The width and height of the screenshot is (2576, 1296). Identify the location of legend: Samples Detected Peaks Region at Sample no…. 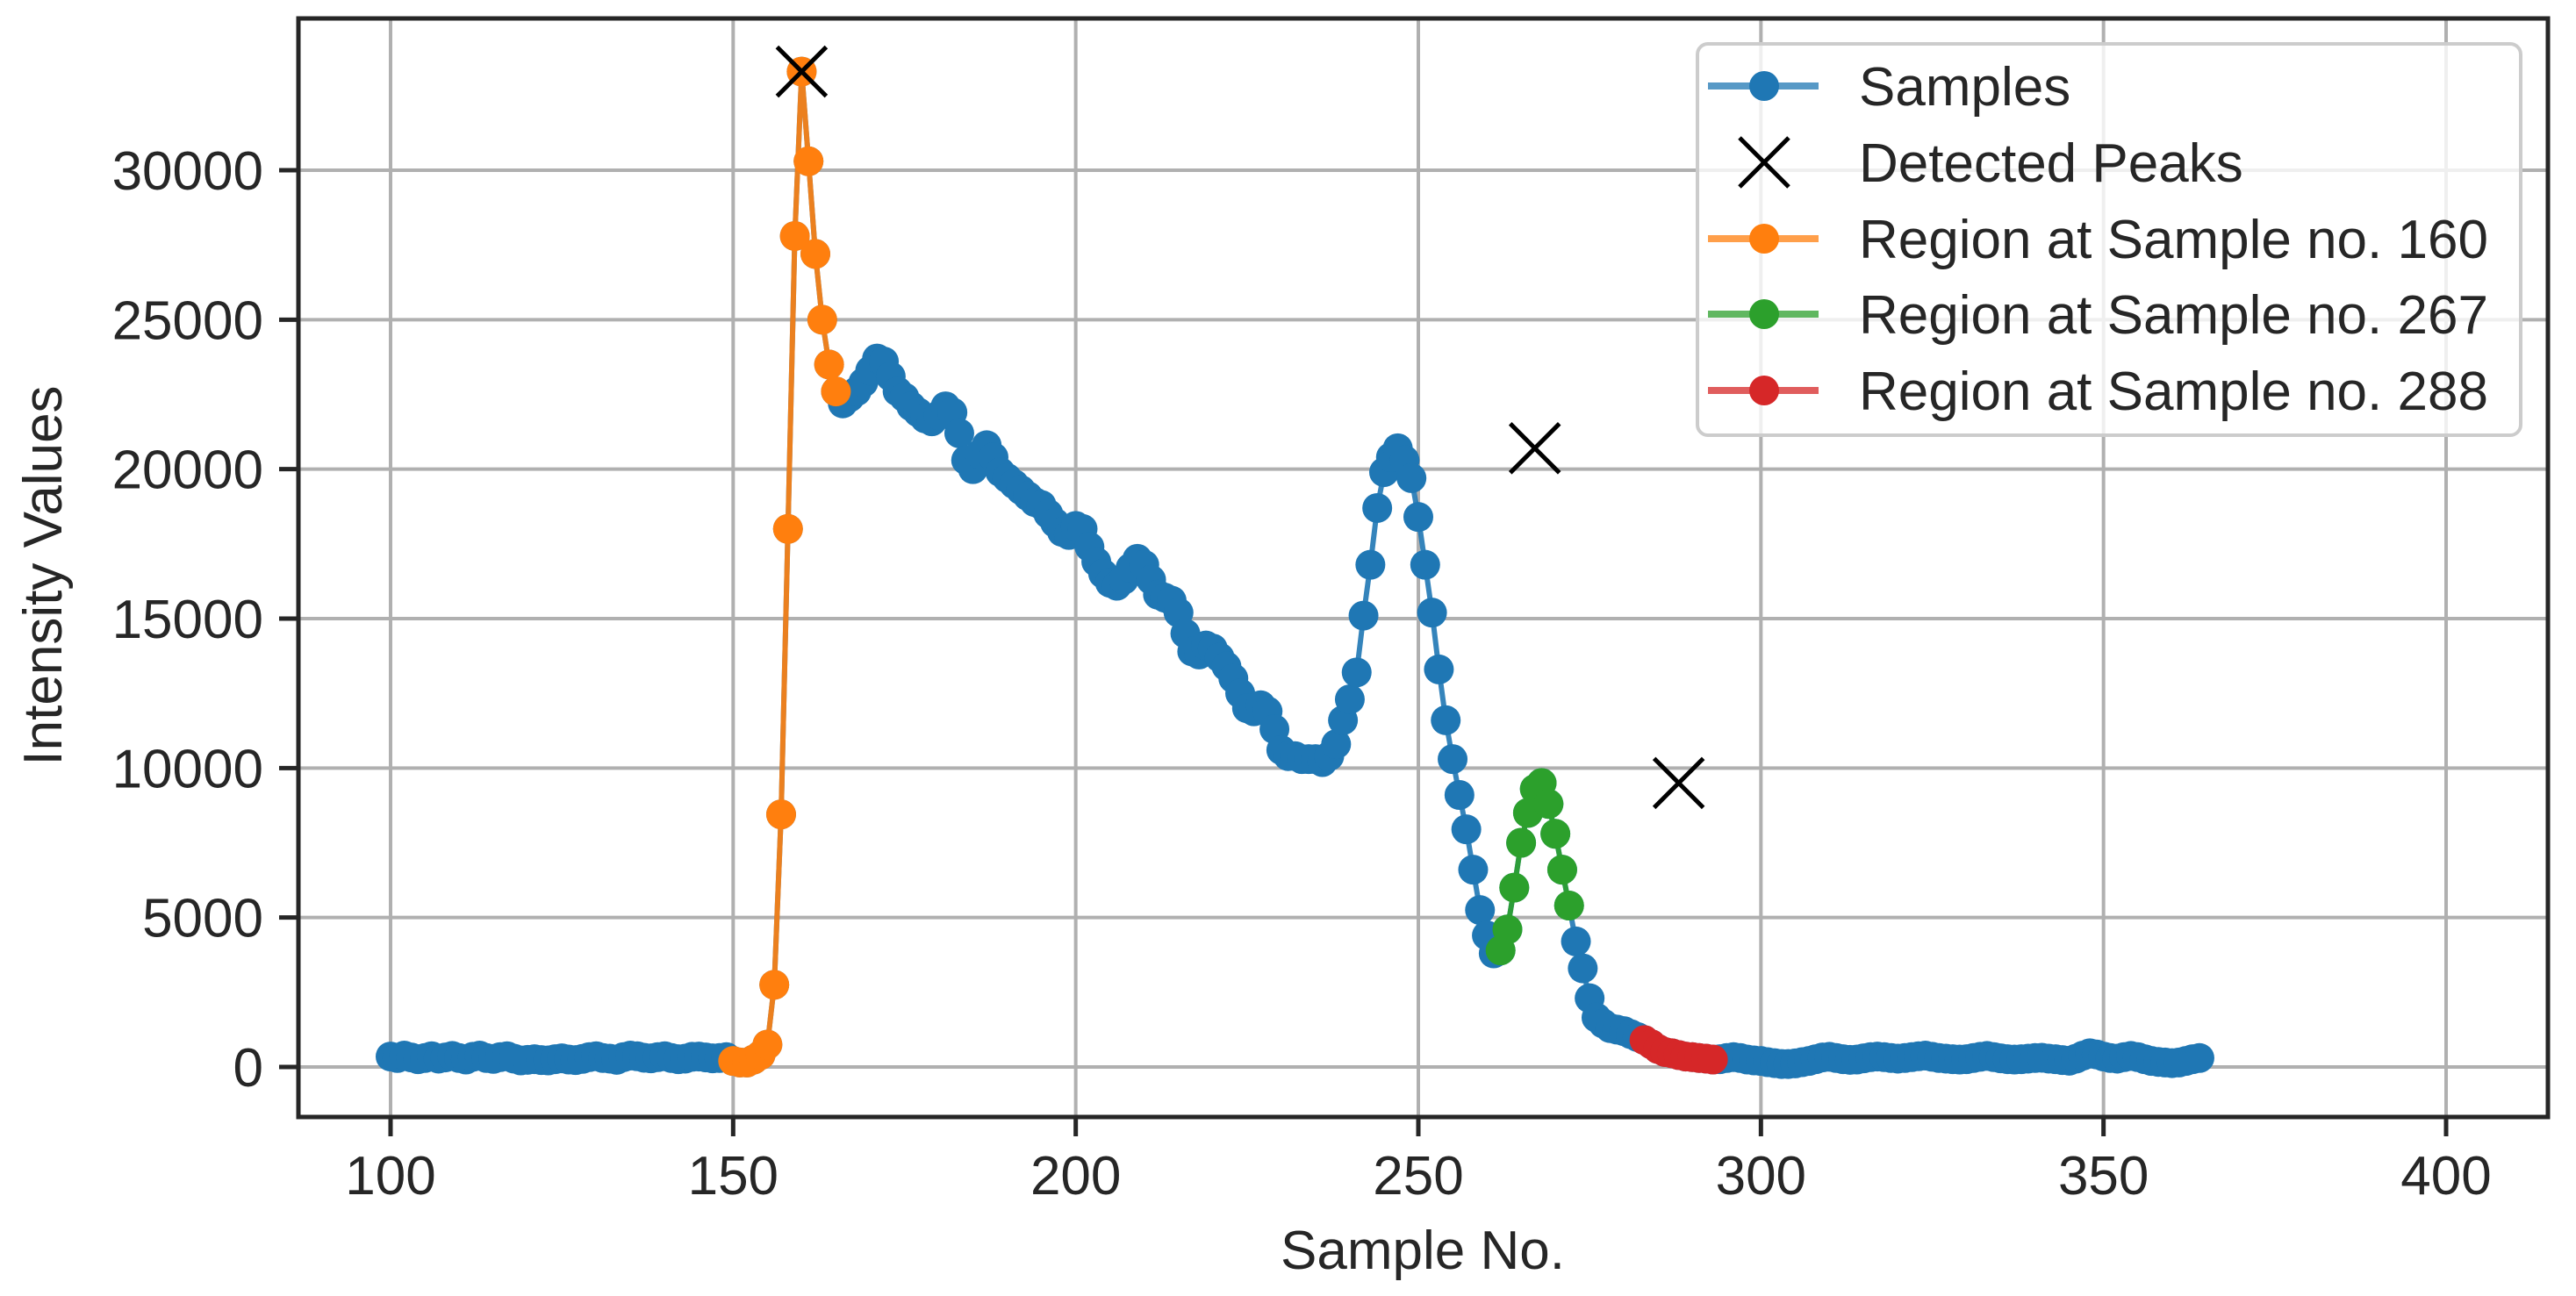
(2109, 239).